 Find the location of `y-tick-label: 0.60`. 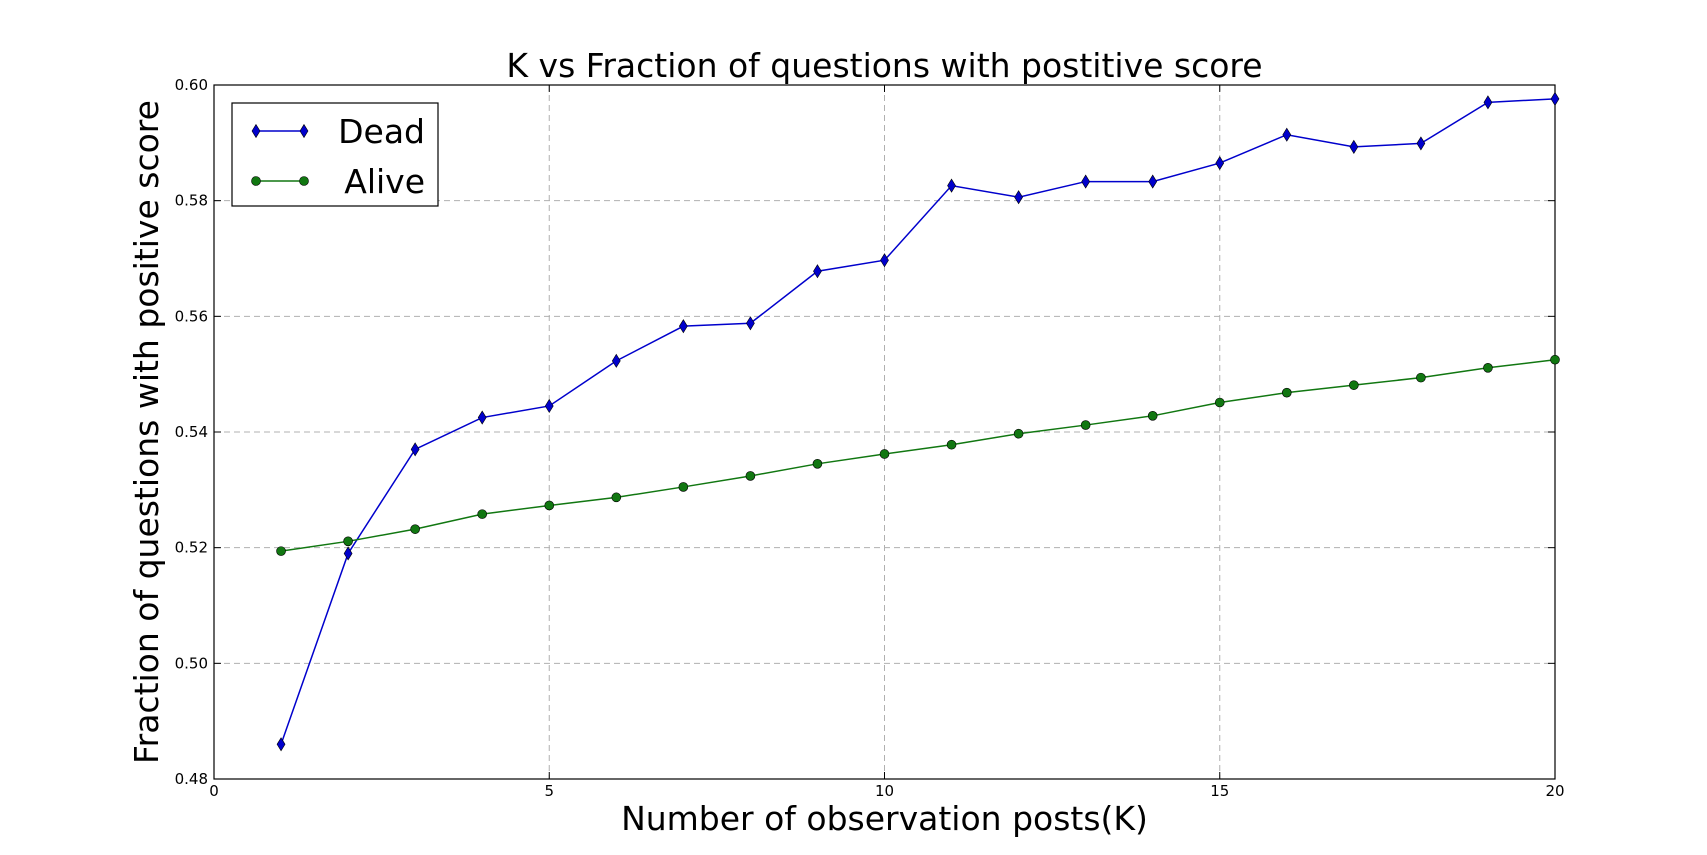

y-tick-label: 0.60 is located at coordinates (191, 85).